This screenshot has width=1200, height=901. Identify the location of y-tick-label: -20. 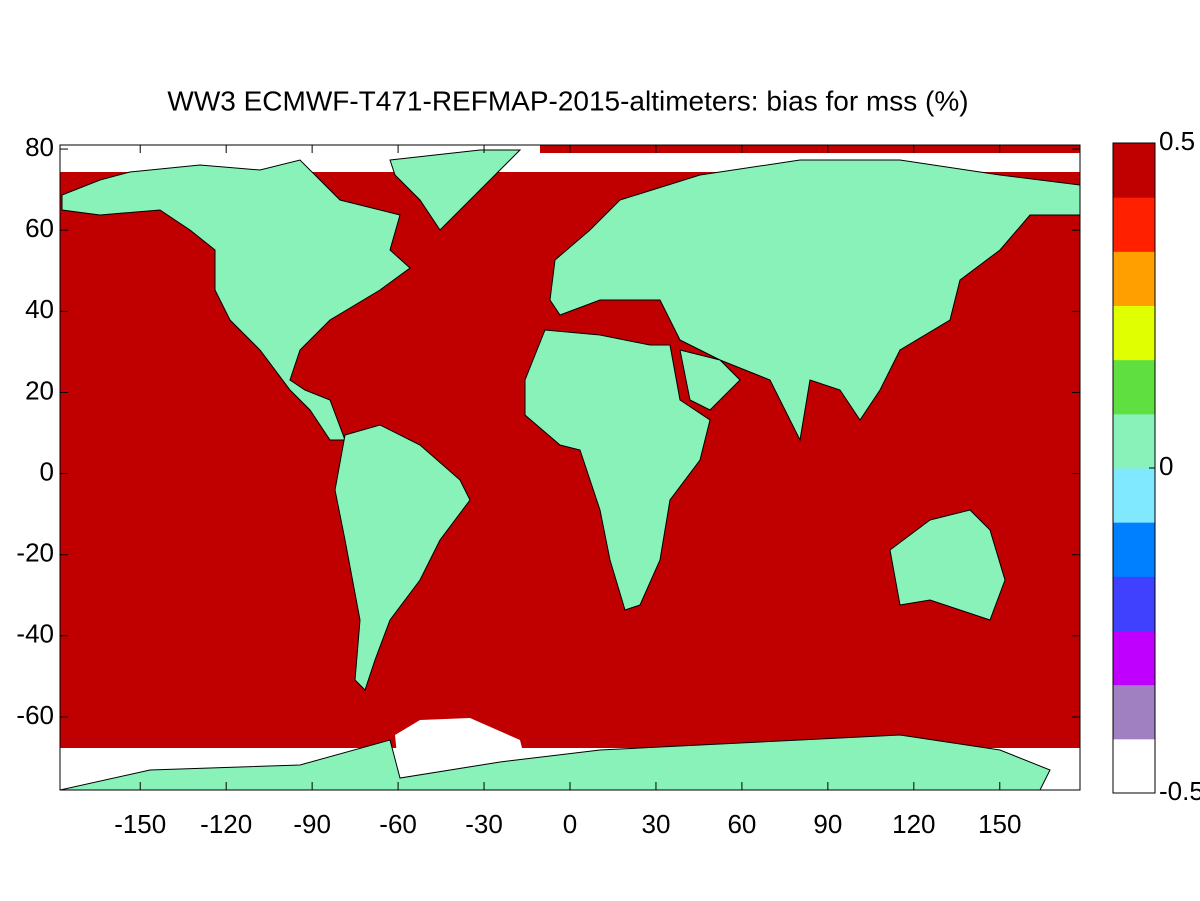
(35, 553).